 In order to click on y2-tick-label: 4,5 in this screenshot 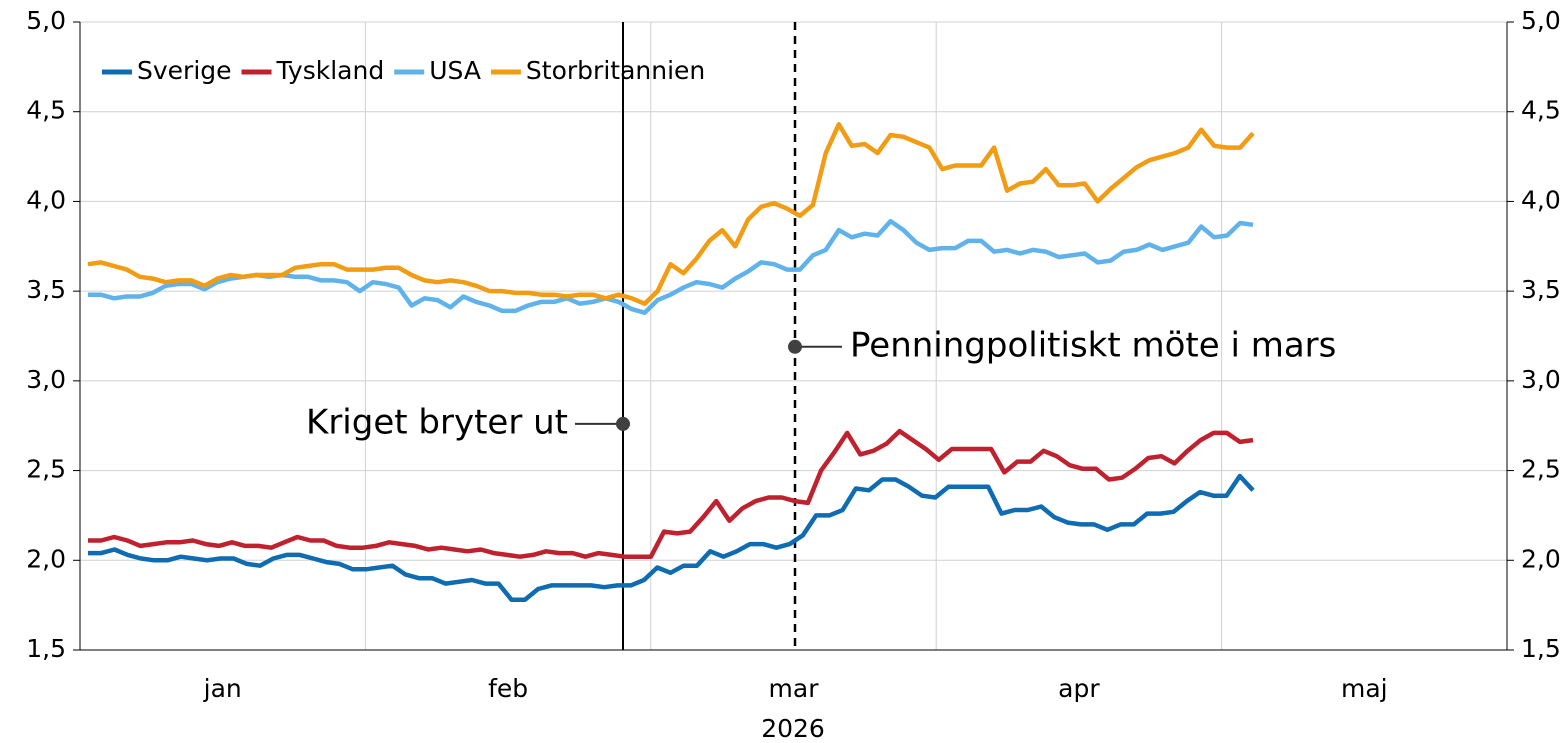, I will do `click(1541, 110)`.